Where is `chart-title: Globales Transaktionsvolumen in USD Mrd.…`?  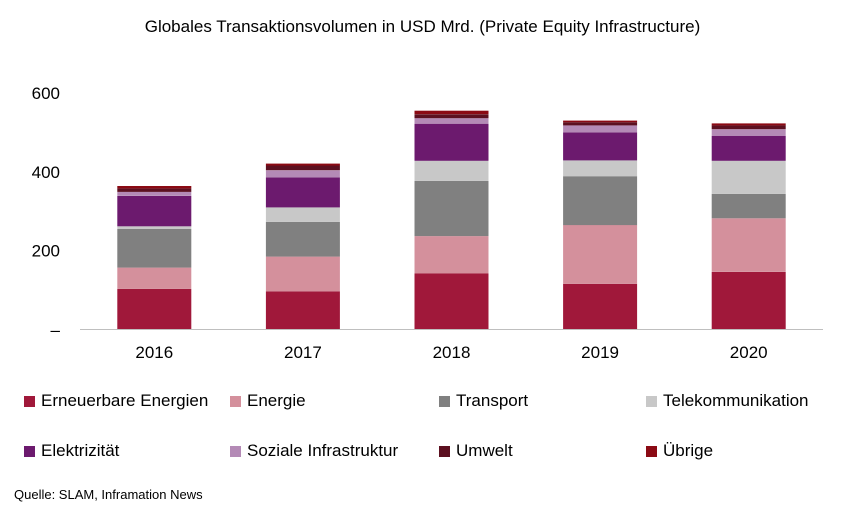
chart-title: Globales Transaktionsvolumen in USD Mrd.… is located at coordinates (422, 26).